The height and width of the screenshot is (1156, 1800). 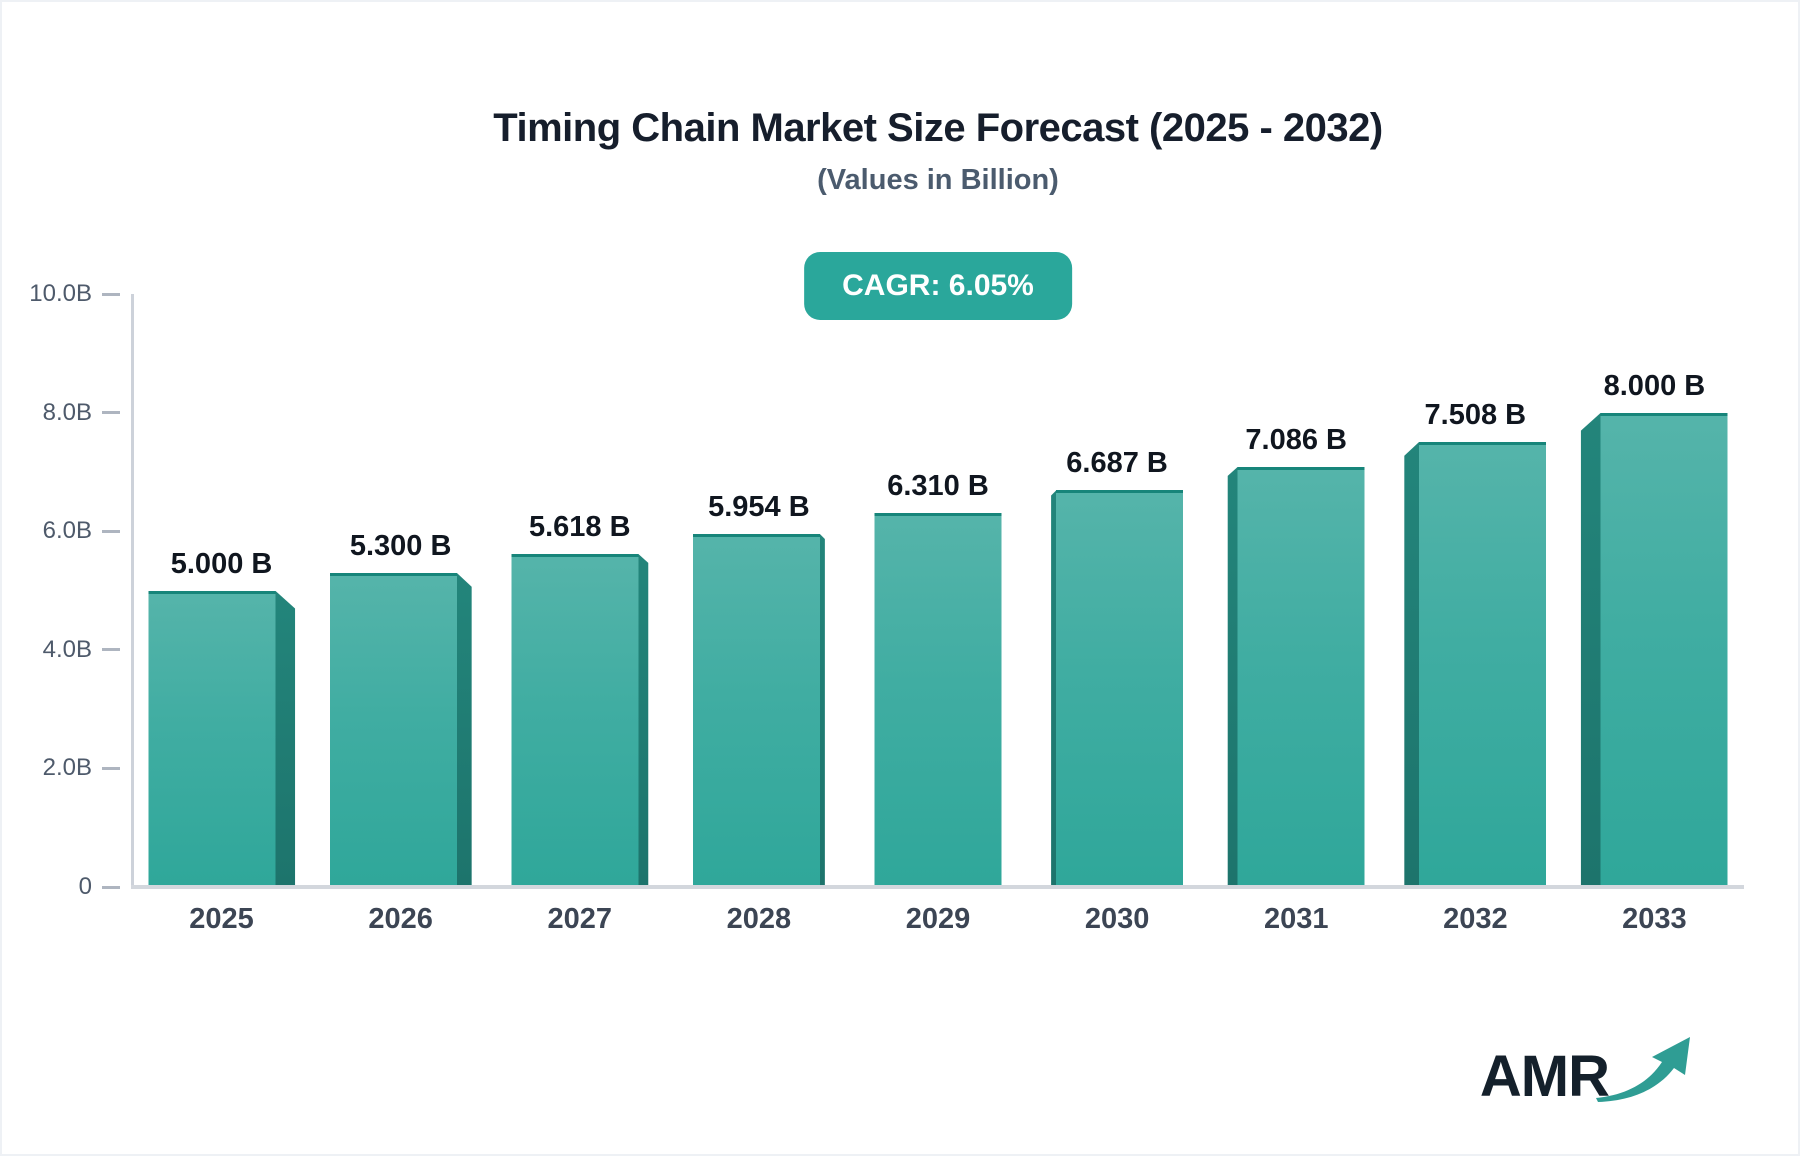 I want to click on x-axis-label: 2026, so click(x=400, y=919).